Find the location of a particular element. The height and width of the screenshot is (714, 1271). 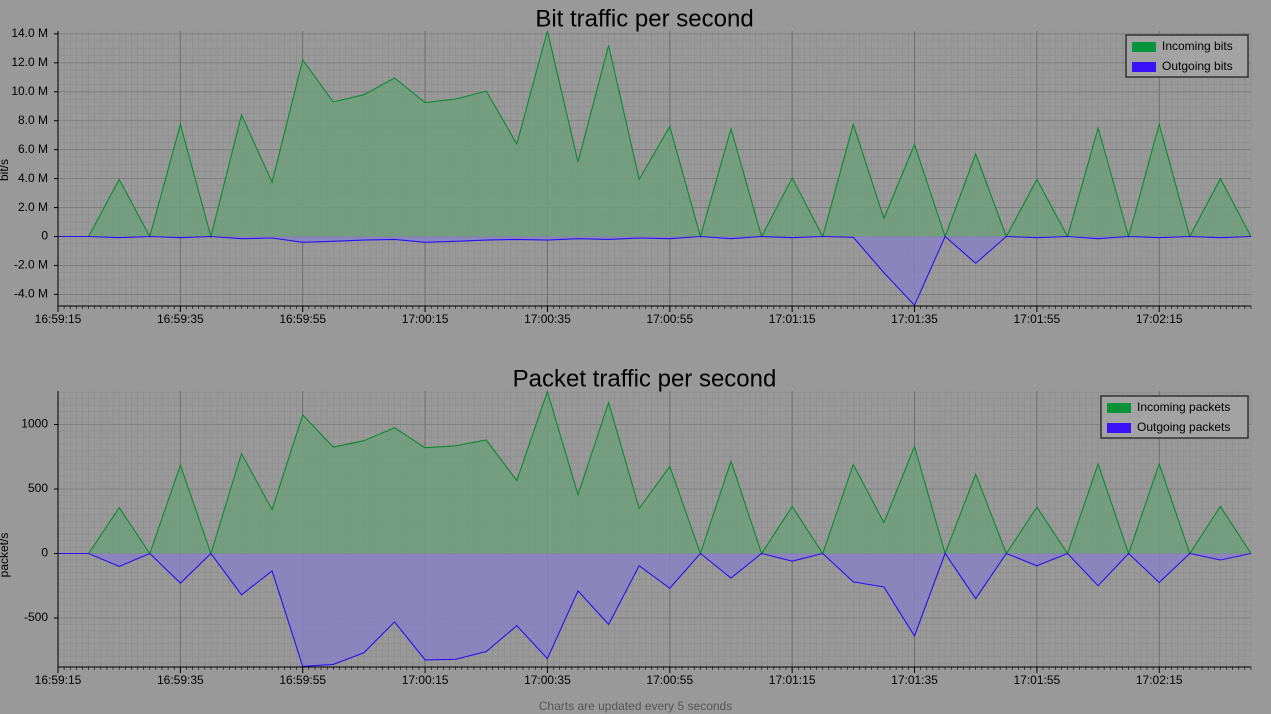

y-tick-label: -4.0 M is located at coordinates (31, 294).